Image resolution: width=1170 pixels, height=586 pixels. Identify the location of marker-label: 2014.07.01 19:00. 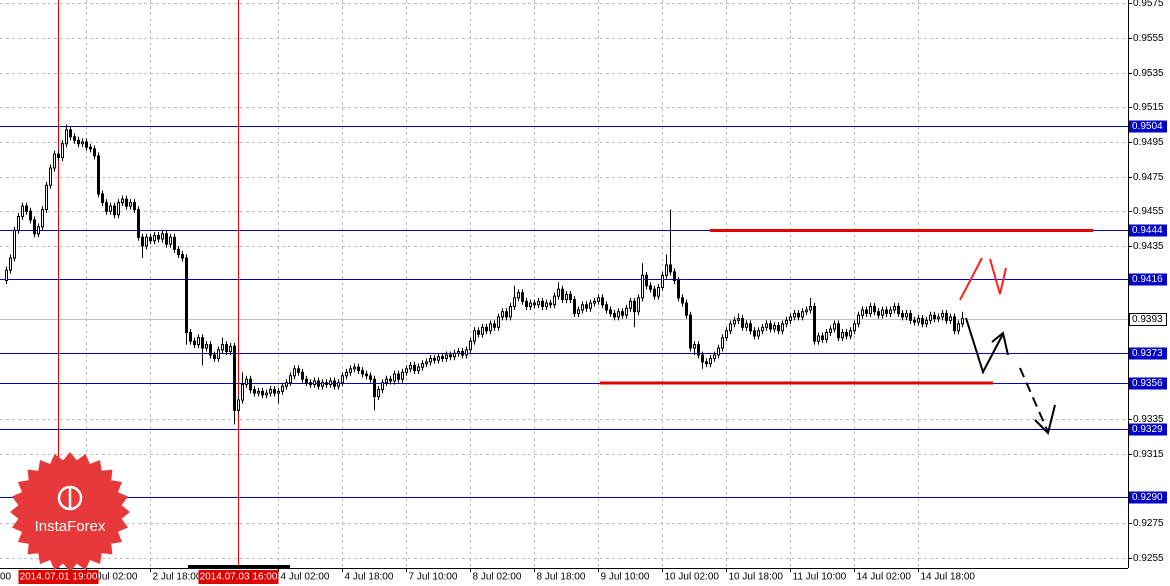
(59, 577).